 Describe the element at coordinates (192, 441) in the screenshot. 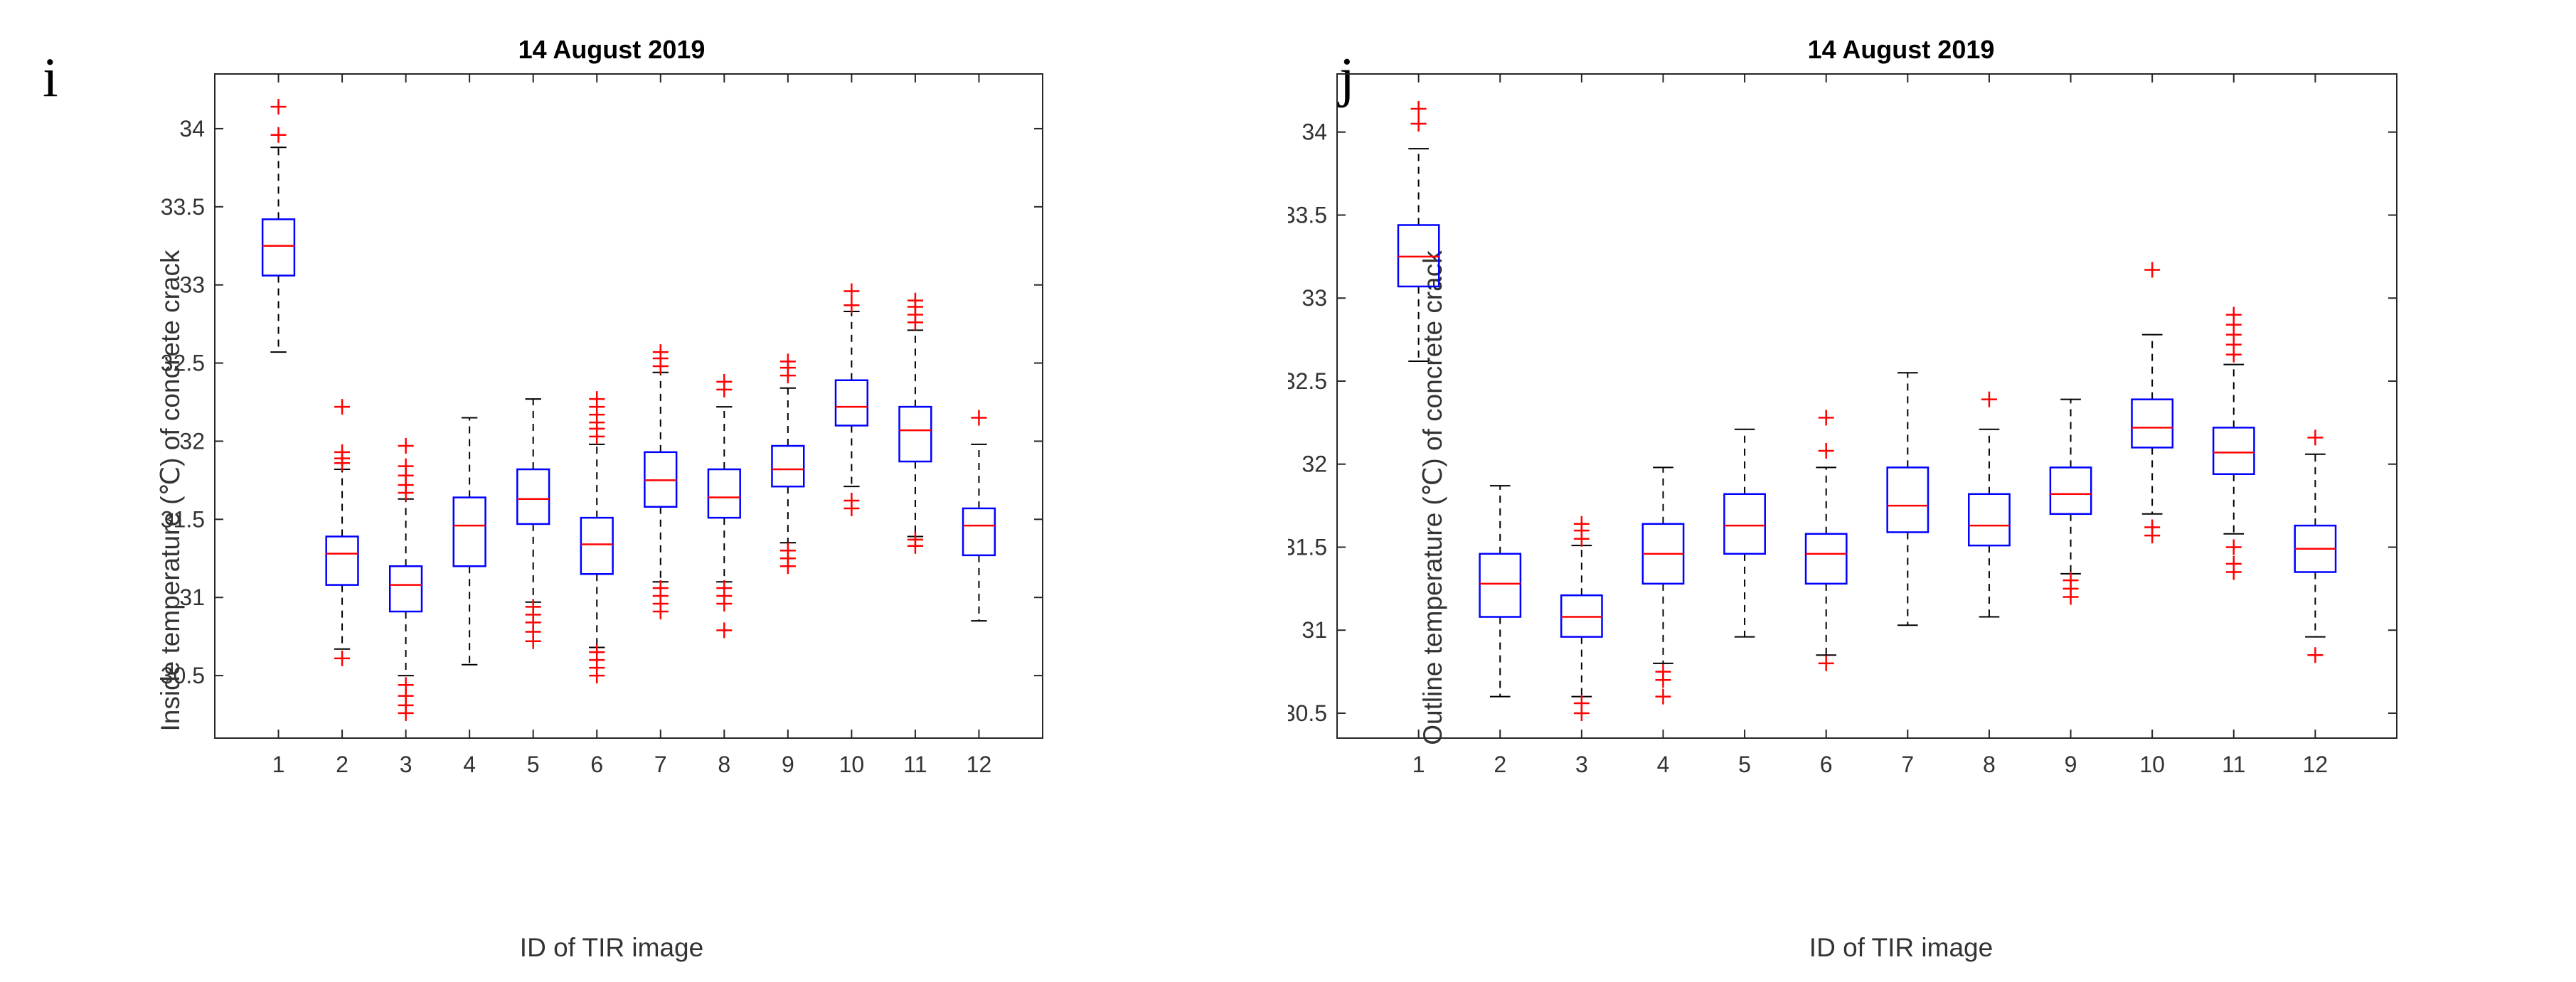

I see `y-tick-label: 32` at that location.